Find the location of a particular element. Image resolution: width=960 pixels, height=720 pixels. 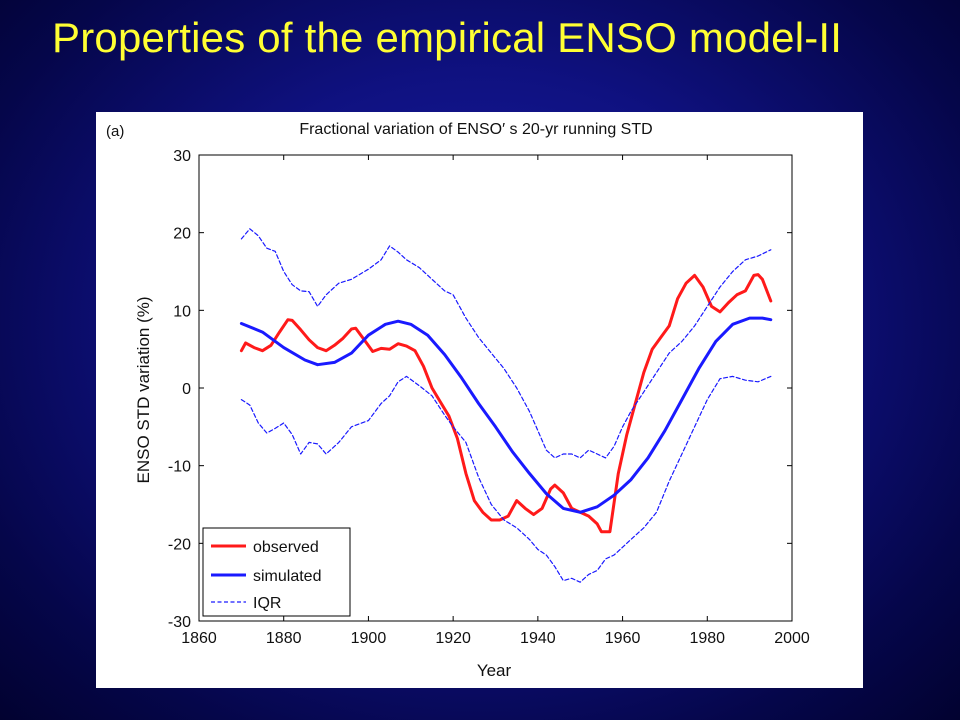

y-tick-label: -10 is located at coordinates (179, 467).